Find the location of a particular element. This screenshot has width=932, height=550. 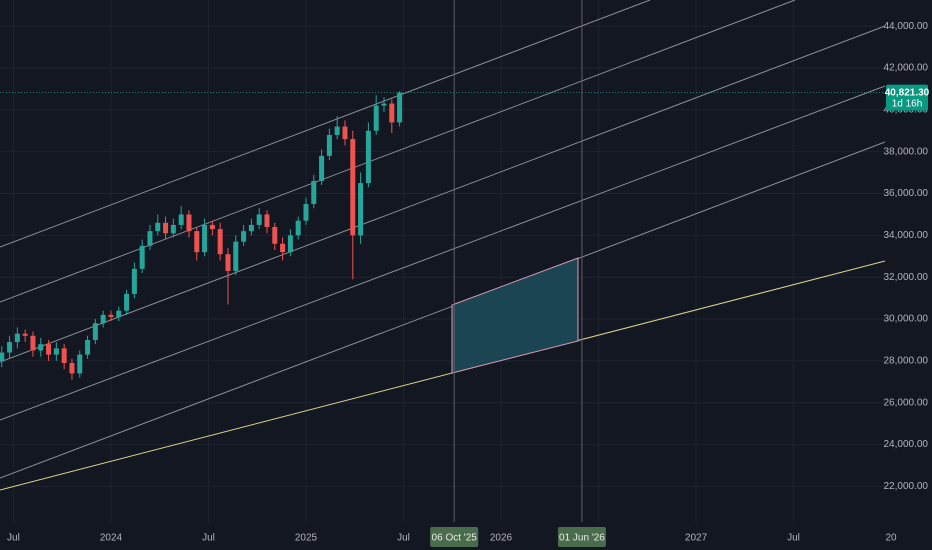

x-tick-label: 2026 is located at coordinates (501, 538).